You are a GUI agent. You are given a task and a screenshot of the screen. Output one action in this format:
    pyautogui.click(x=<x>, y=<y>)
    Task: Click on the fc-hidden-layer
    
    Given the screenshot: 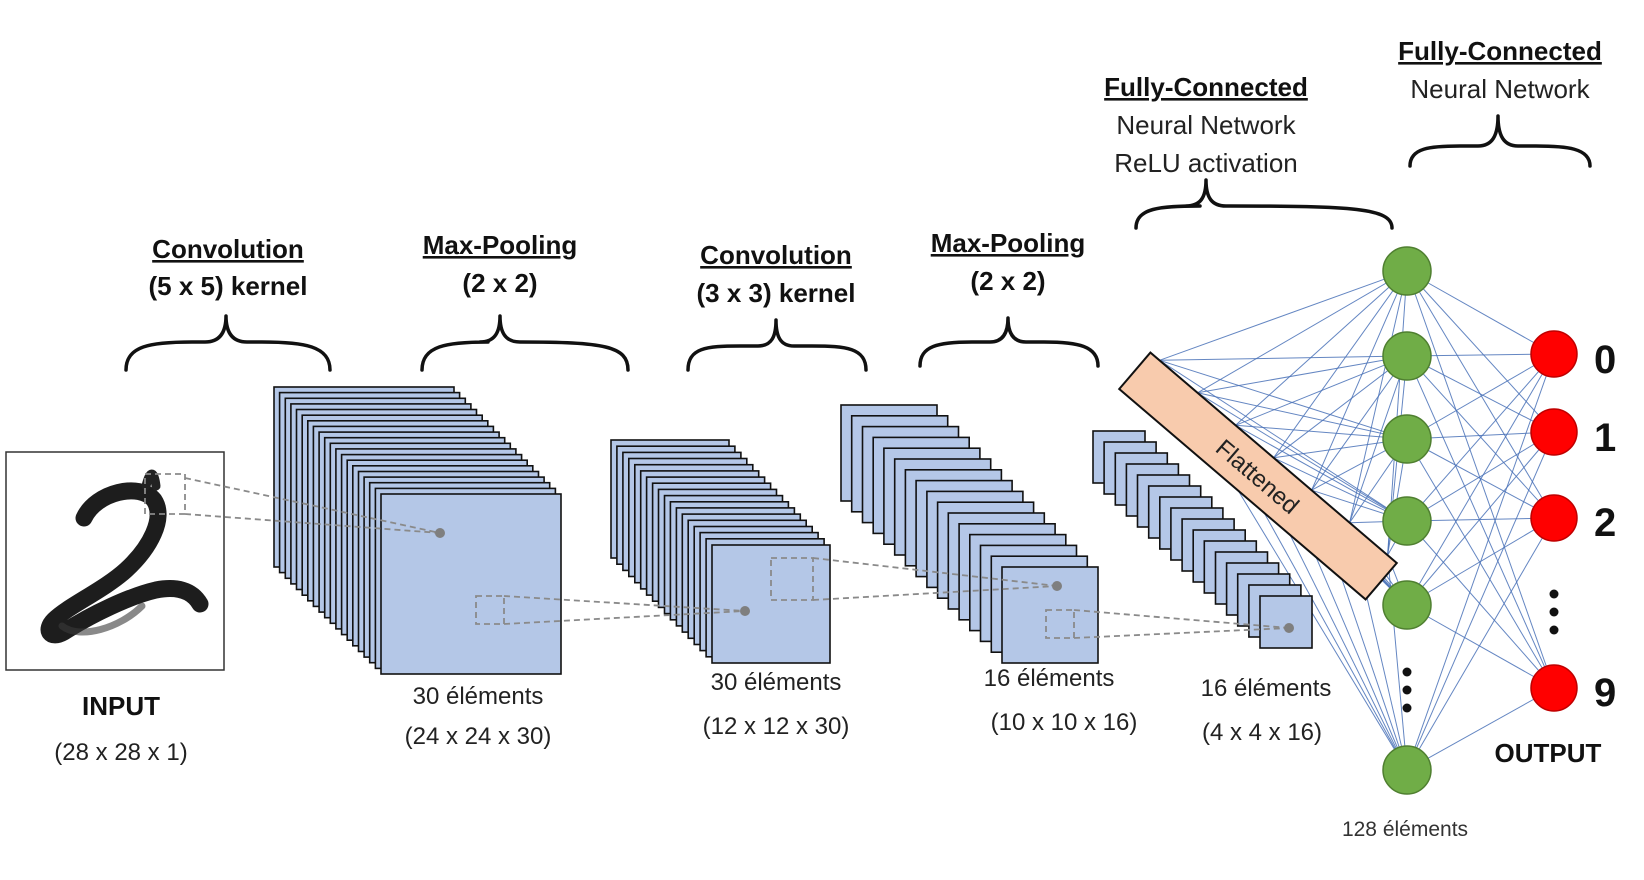 What is the action you would take?
    pyautogui.click(x=1407, y=520)
    